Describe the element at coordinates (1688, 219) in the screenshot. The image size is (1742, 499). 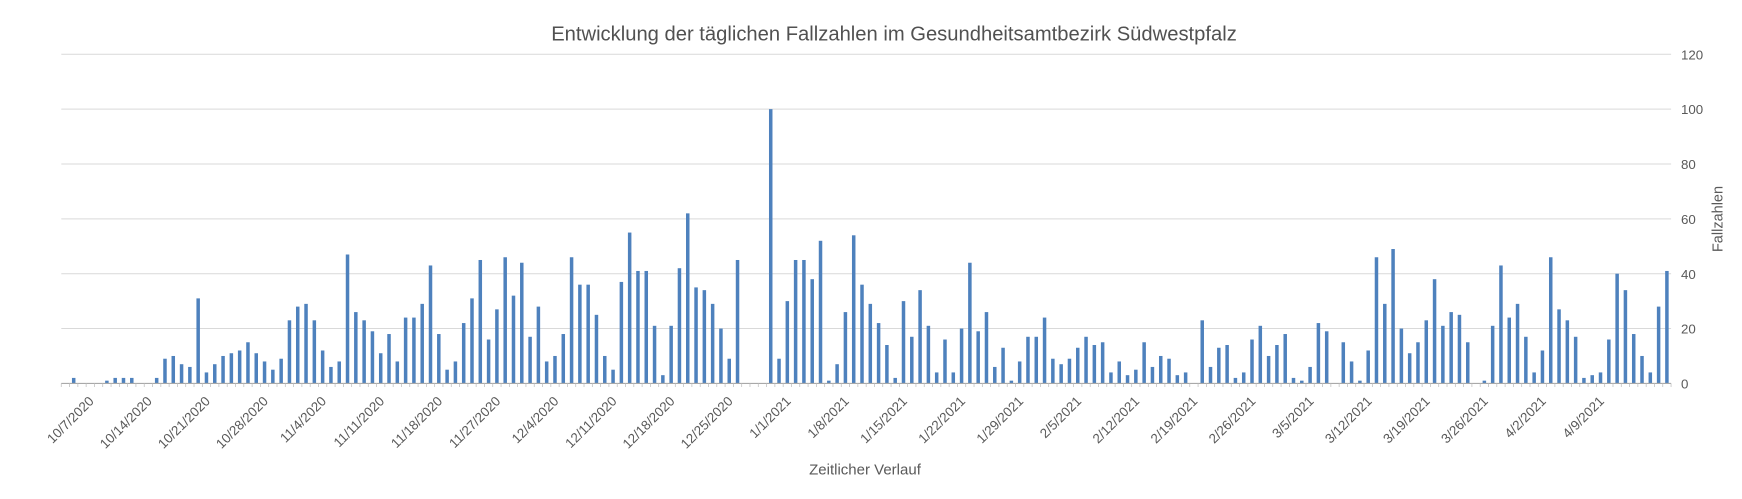
I see `svg-text: 60` at that location.